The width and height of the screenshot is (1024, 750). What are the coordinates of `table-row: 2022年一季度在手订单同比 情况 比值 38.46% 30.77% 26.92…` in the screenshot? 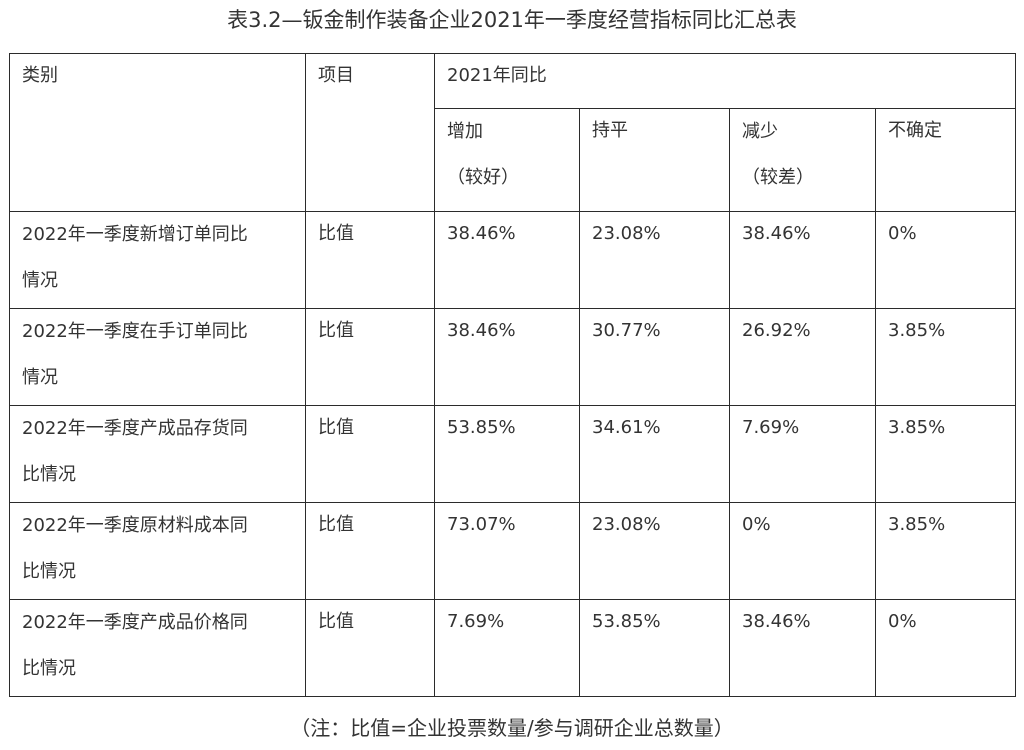 It's located at (512, 357).